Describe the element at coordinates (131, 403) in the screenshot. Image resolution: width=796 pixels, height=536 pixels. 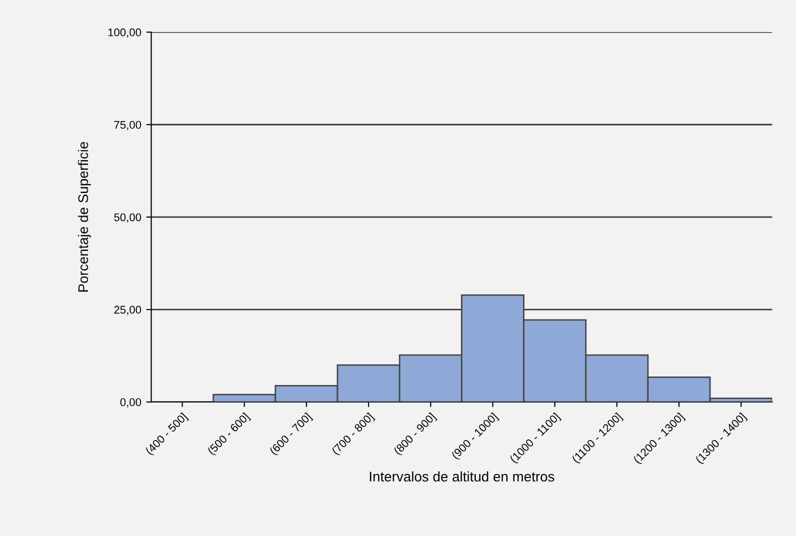
I see `y-tick-label: 0,00` at that location.